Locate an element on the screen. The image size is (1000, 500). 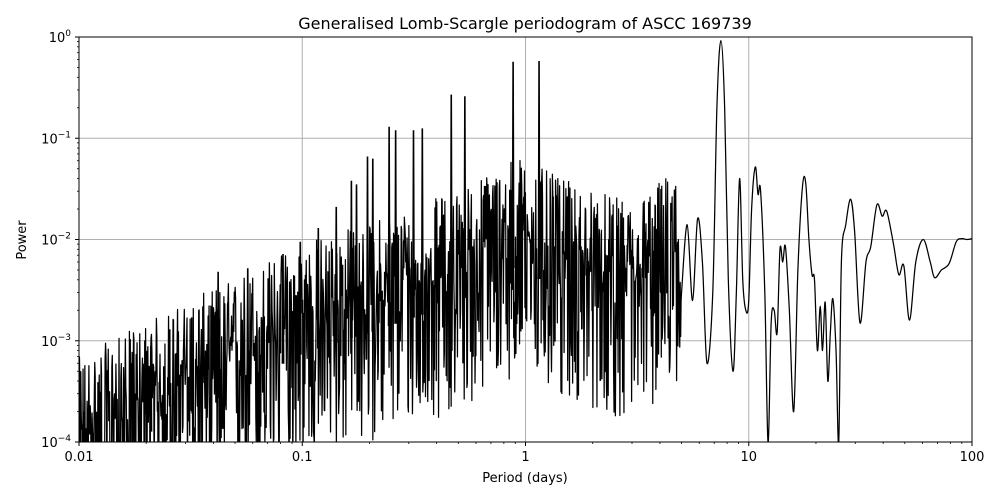
x-axis-label: Period (days) is located at coordinates (525, 478).